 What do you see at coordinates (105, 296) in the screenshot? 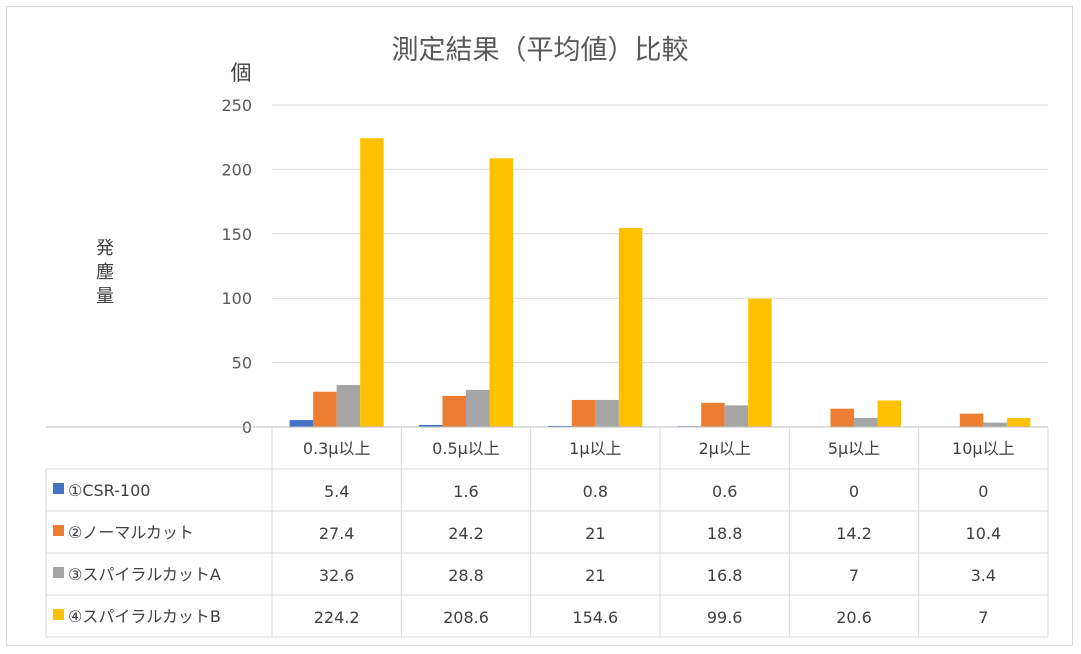
I see `y-axis-title-char: 量` at bounding box center [105, 296].